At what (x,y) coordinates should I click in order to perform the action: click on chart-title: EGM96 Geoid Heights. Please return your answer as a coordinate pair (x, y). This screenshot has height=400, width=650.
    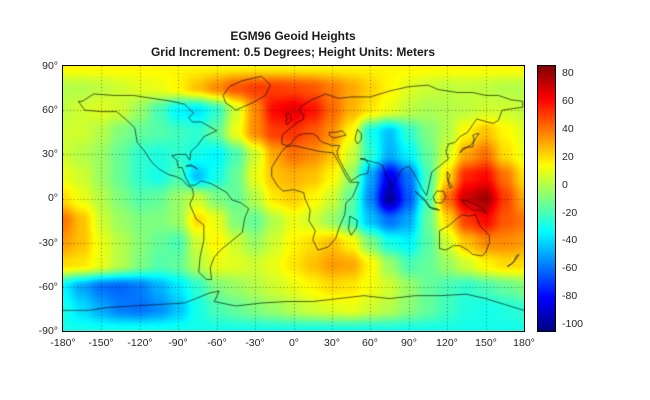
    Looking at the image, I should click on (293, 36).